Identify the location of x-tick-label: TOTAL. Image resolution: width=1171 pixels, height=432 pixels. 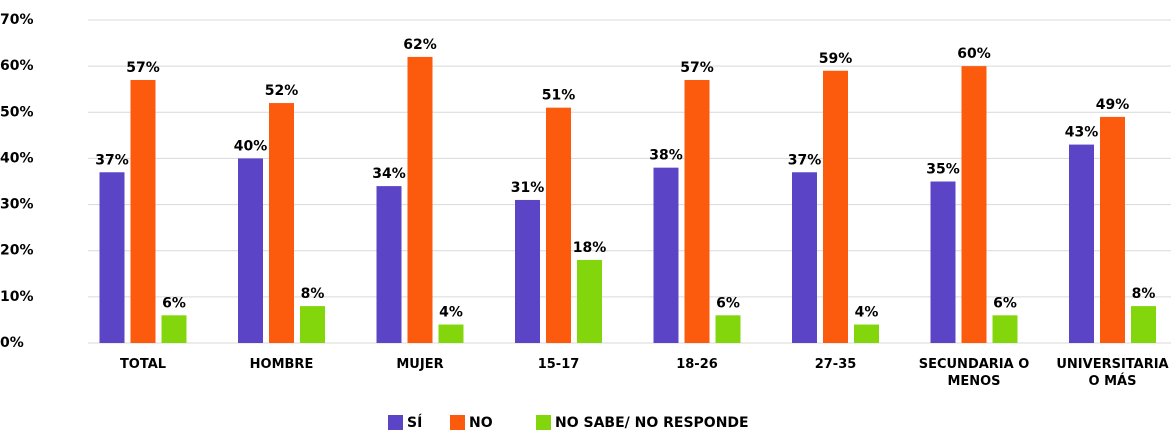
(143, 364).